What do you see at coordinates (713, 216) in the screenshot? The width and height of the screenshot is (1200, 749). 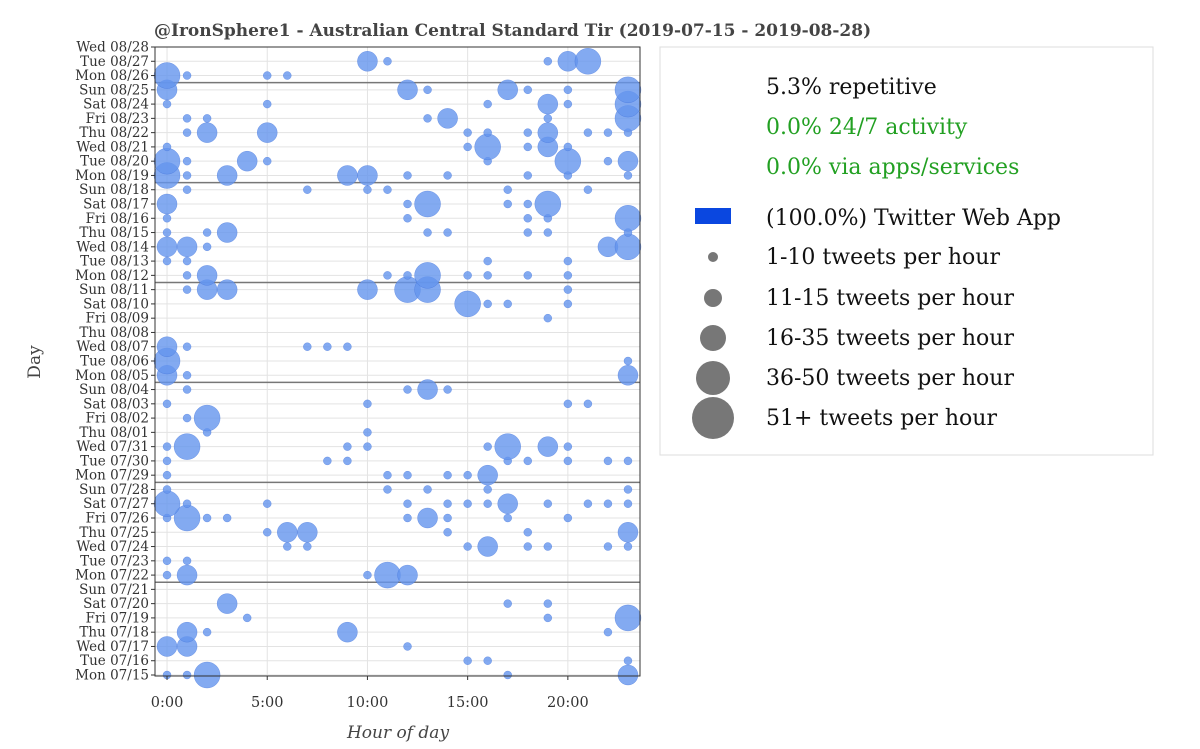 I see `legend-source-swatch` at bounding box center [713, 216].